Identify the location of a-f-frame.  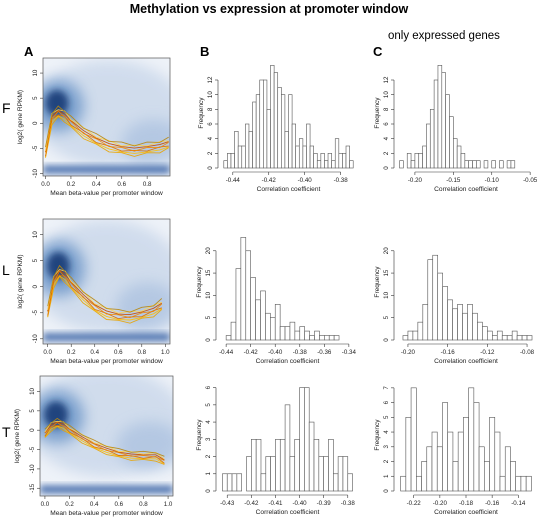
(106, 117).